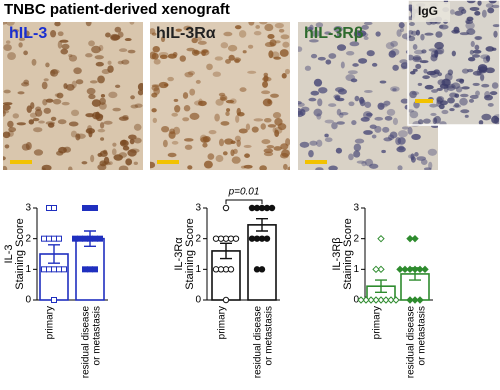 The height and width of the screenshot is (390, 500). I want to click on scale-bar, so click(316, 162).